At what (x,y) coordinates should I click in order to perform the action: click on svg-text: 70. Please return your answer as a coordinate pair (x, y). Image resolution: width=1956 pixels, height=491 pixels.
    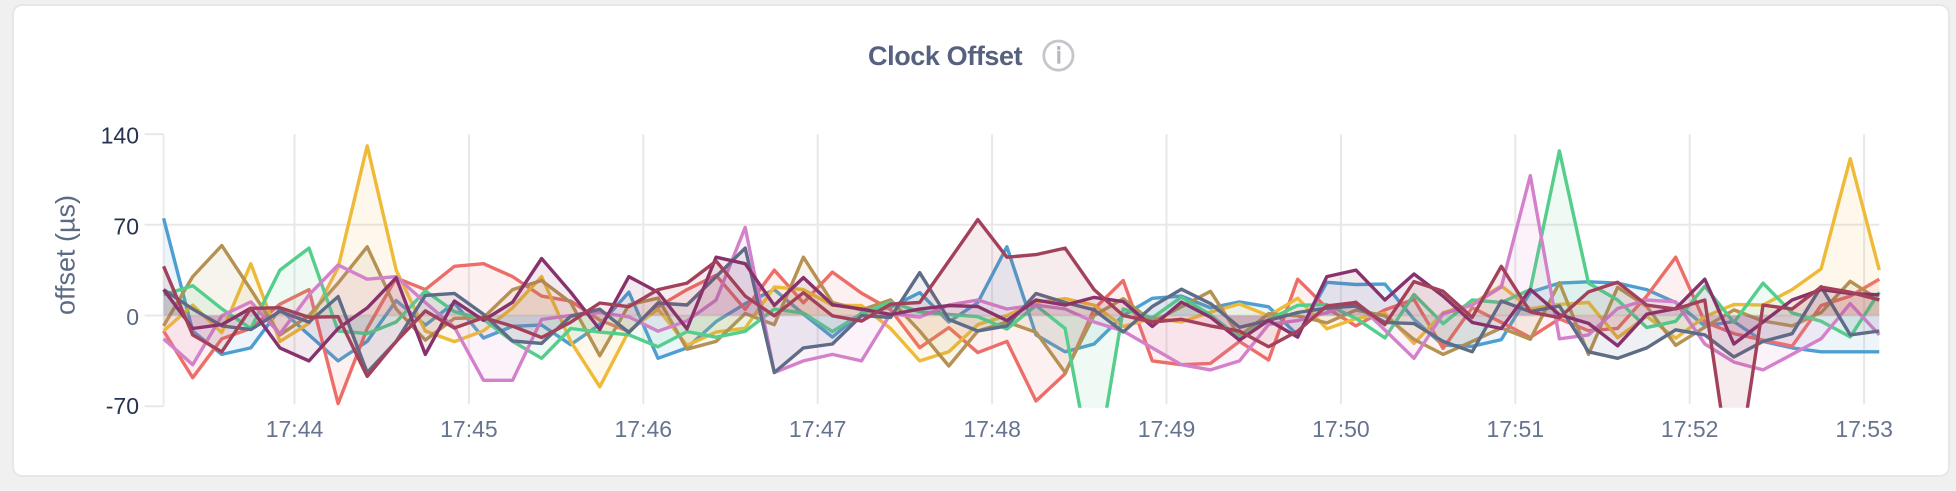
    Looking at the image, I should click on (126, 226).